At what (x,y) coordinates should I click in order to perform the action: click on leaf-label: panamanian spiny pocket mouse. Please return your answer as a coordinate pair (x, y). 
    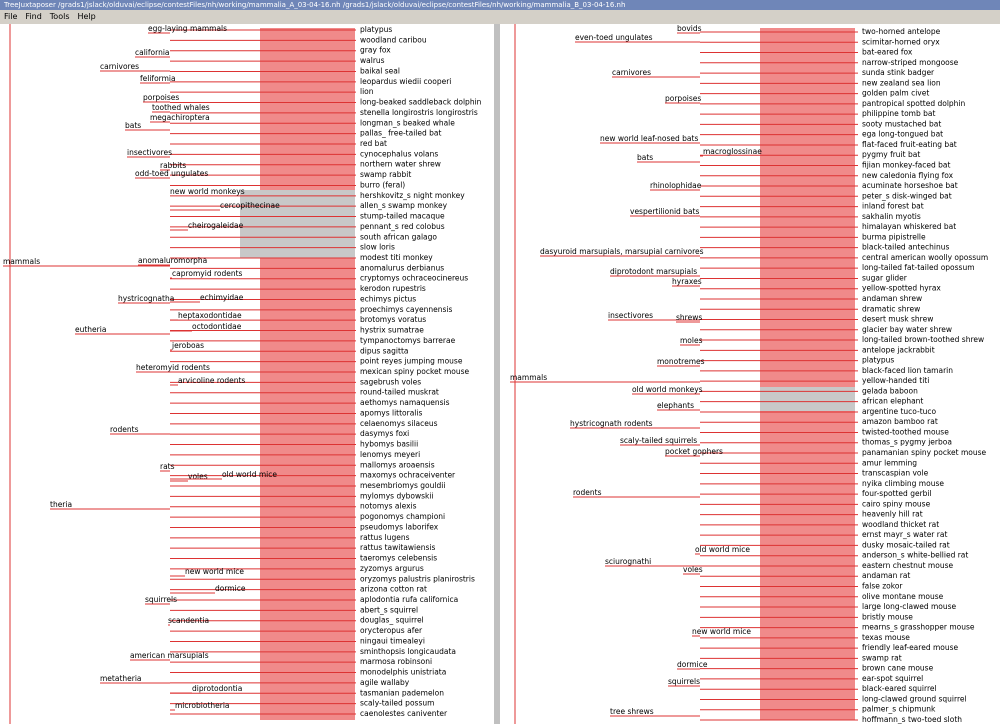
    Looking at the image, I should click on (924, 452).